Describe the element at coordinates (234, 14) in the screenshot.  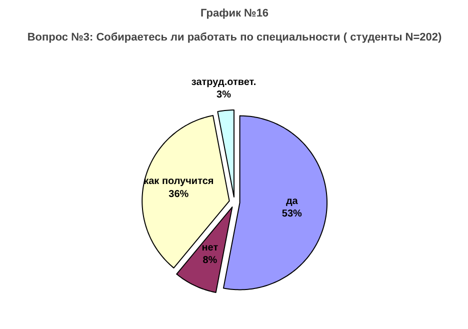
I see `chart-title: График №16` at that location.